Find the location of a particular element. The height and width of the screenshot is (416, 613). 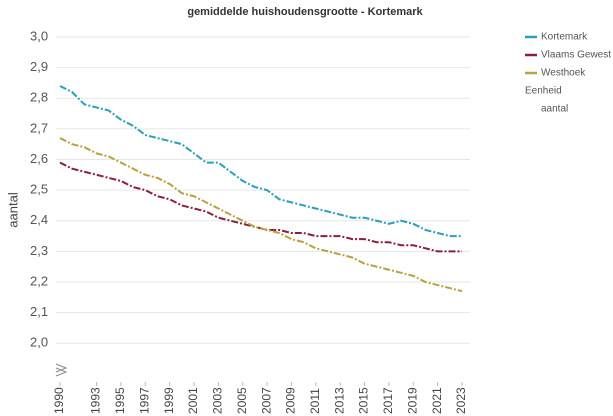

legend-unit: aantal is located at coordinates (554, 109).